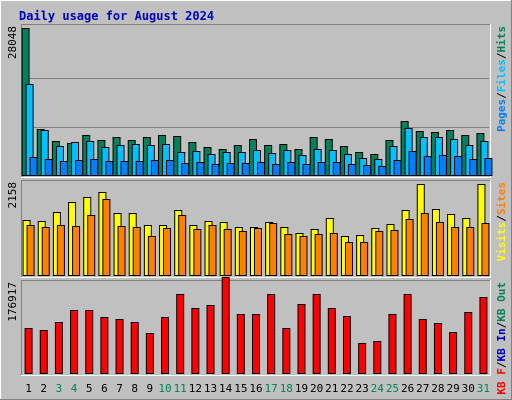  I want to click on legend-item: Pages, so click(501, 115).